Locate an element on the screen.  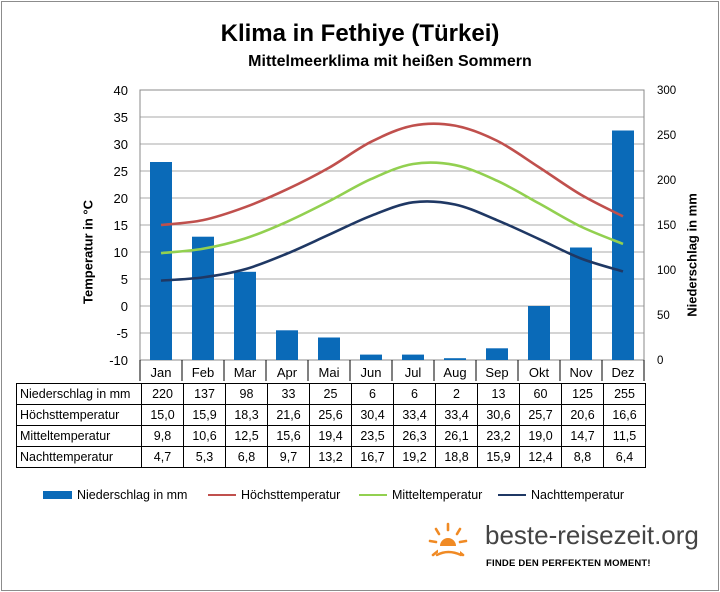
y-right-tick-label: 250 is located at coordinates (666, 136).